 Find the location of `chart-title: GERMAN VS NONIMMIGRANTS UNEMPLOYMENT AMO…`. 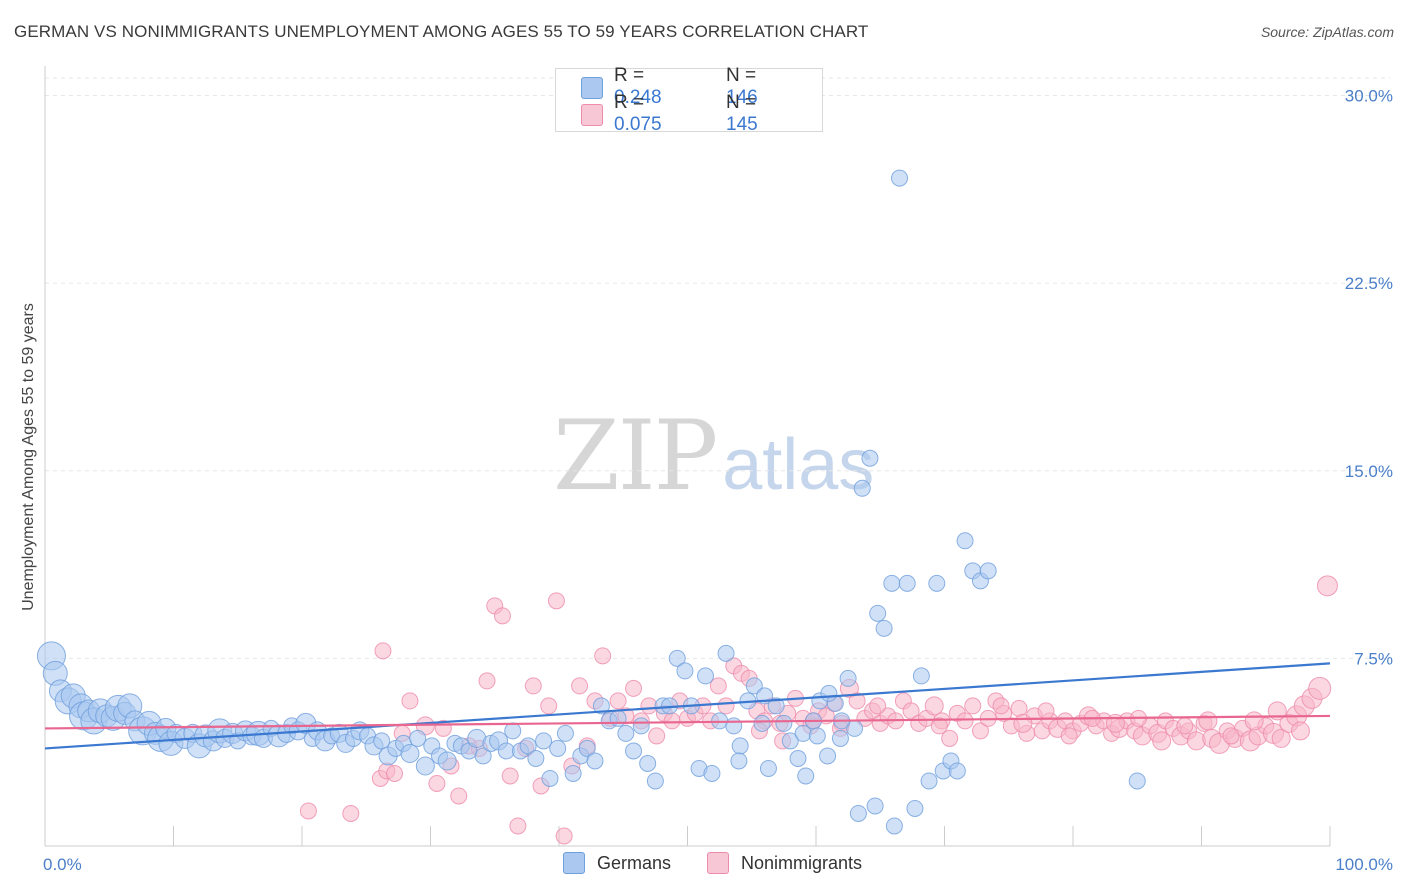

chart-title: GERMAN VS NONIMMIGRANTS UNEMPLOYMENT AMO… is located at coordinates (441, 31).